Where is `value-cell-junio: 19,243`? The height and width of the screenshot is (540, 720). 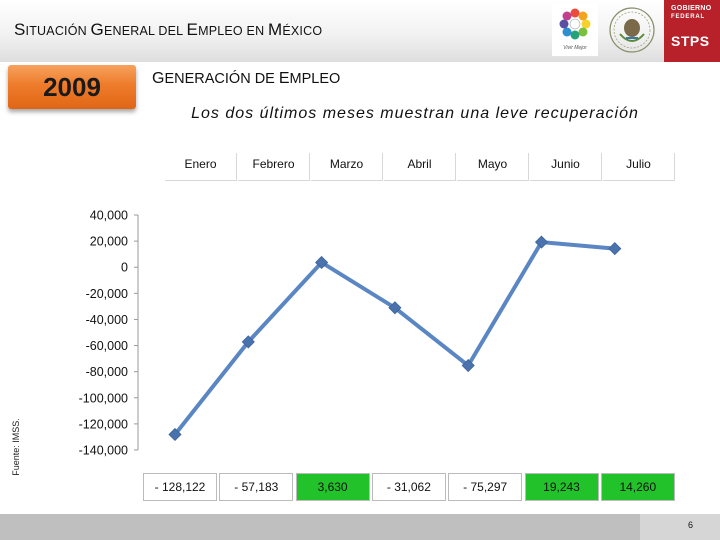 value-cell-junio: 19,243 is located at coordinates (561, 487).